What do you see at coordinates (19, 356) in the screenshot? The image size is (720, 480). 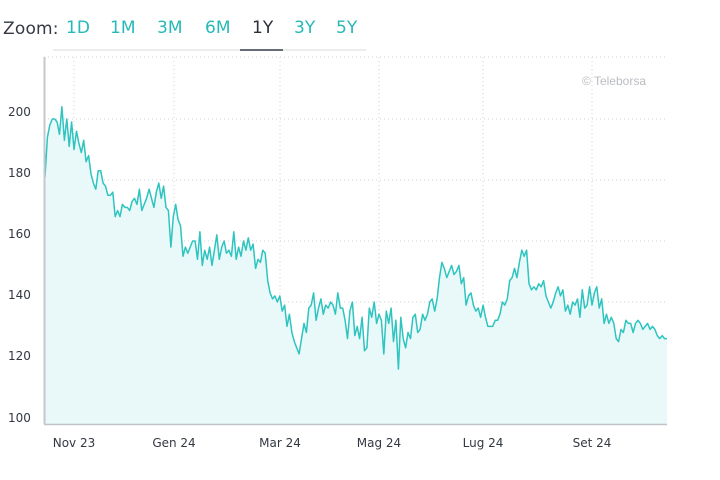 I see `svg-text: 120` at bounding box center [19, 356].